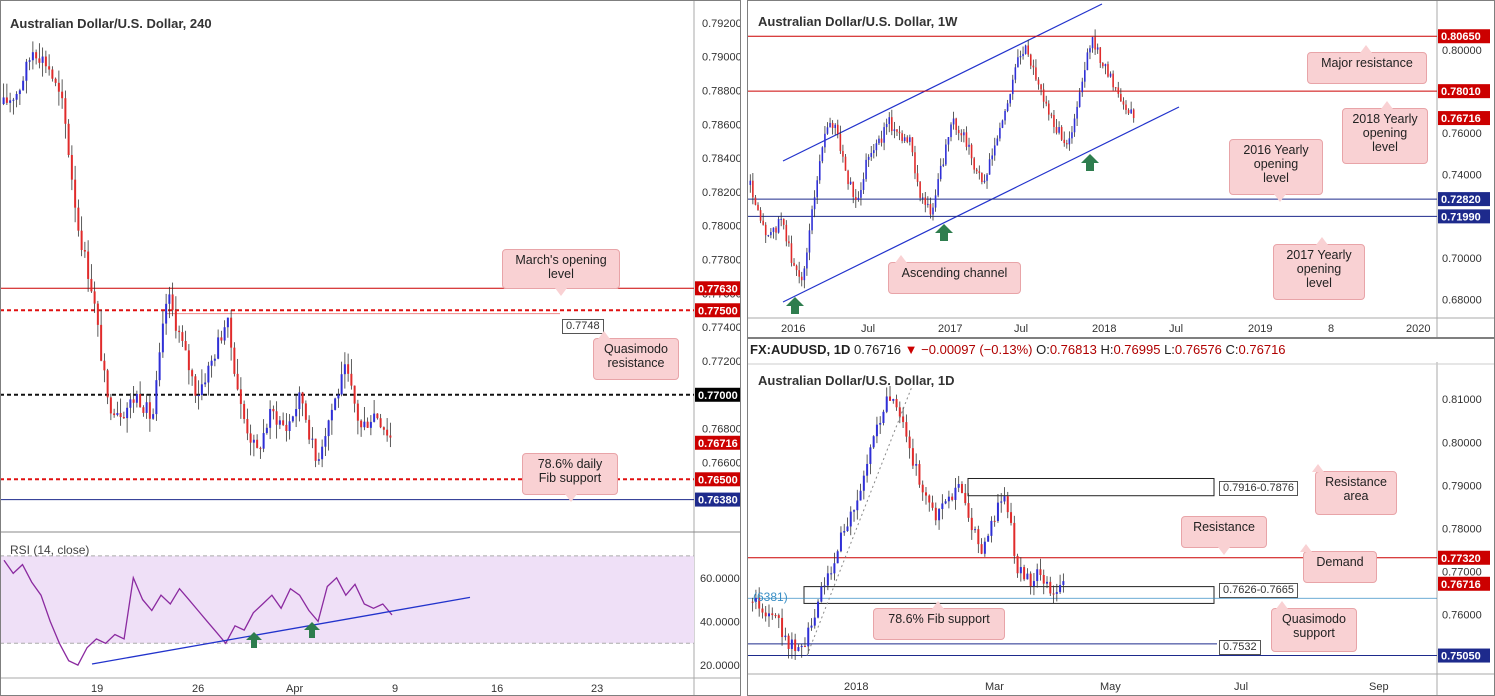  What do you see at coordinates (856, 687) in the screenshot?
I see `daily-x-tick-0: 2018` at bounding box center [856, 687].